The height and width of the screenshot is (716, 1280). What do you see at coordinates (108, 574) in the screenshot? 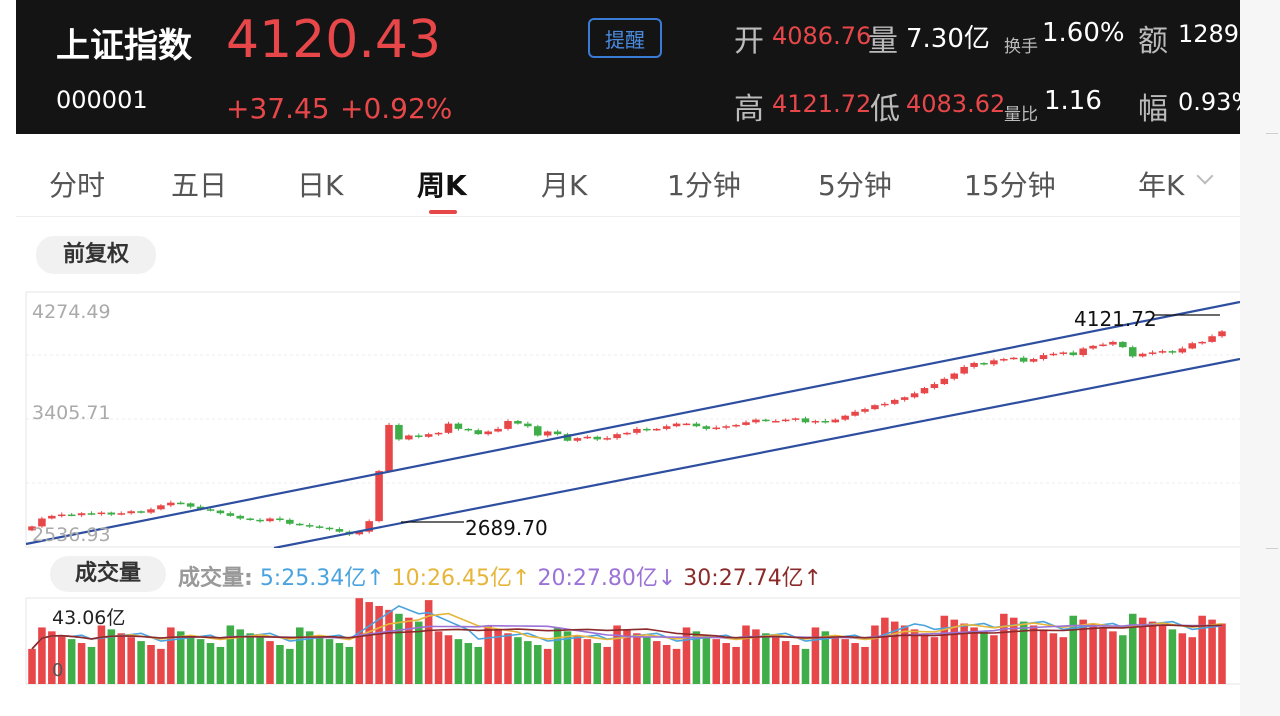
I see `volume-indicator-button: 成交量` at bounding box center [108, 574].